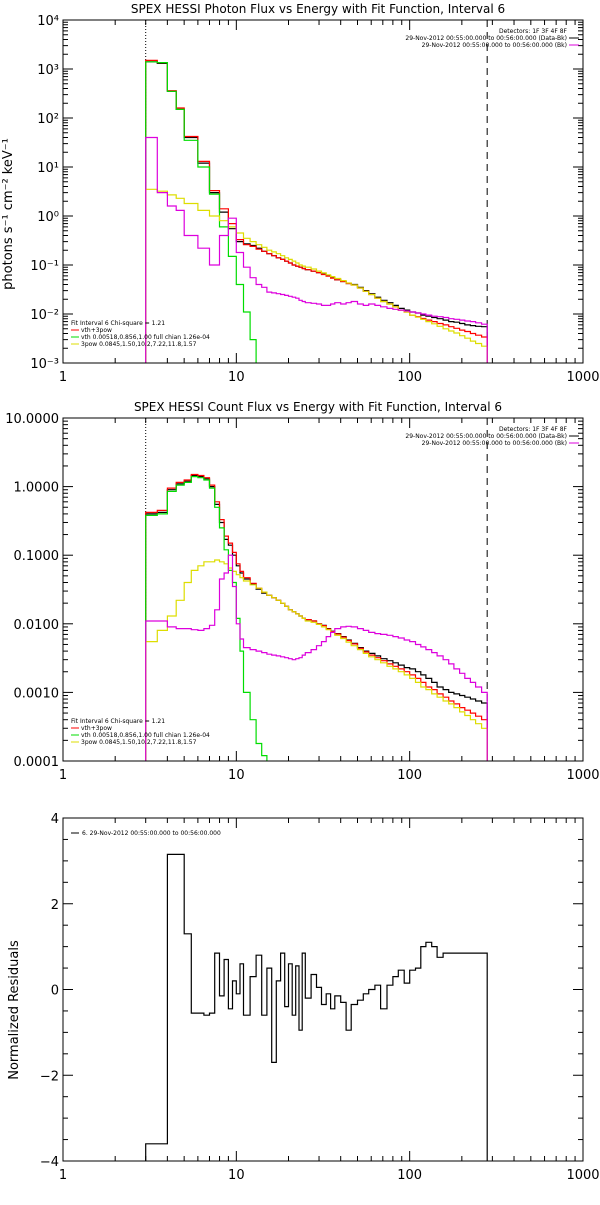 This screenshot has width=600, height=1205. I want to click on y-tick-label: 0.0001, so click(37, 762).